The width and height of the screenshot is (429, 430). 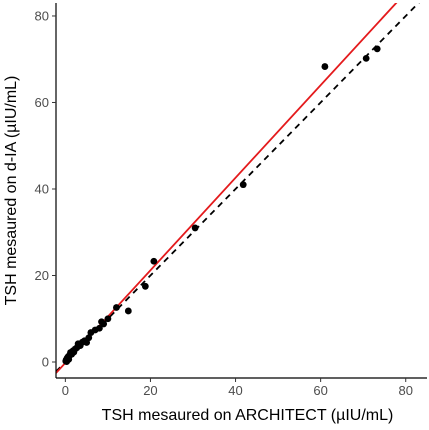 I want to click on y-axis-title: TSH mesaured on d-IA (µIU/mL), so click(x=11, y=191).